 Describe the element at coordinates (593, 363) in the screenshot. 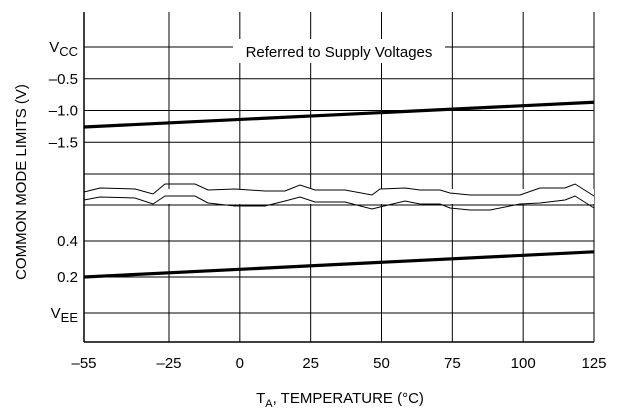

I see `x-tick-label: 125` at that location.